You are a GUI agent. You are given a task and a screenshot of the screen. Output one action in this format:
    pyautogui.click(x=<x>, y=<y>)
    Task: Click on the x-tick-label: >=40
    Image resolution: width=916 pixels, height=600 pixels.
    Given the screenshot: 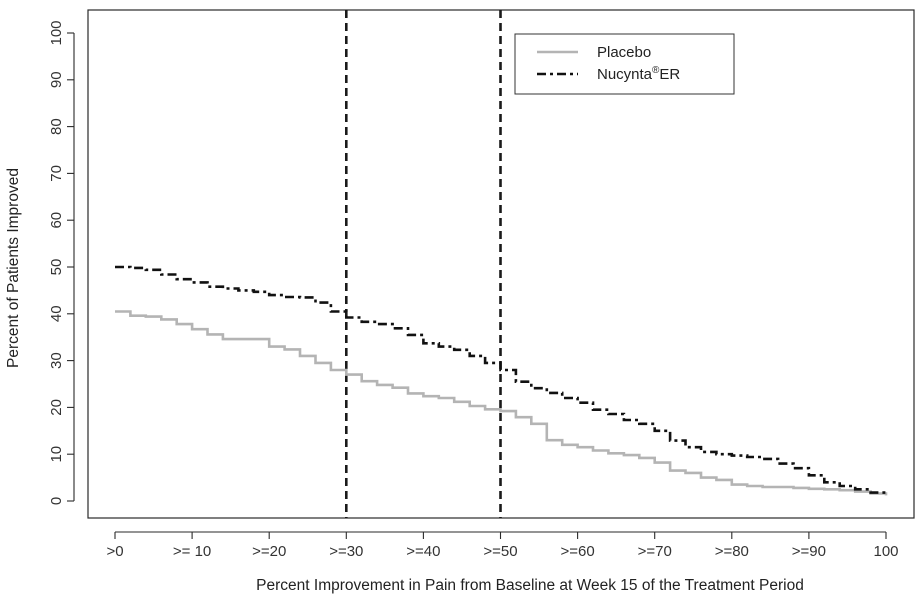 What is the action you would take?
    pyautogui.click(x=423, y=551)
    